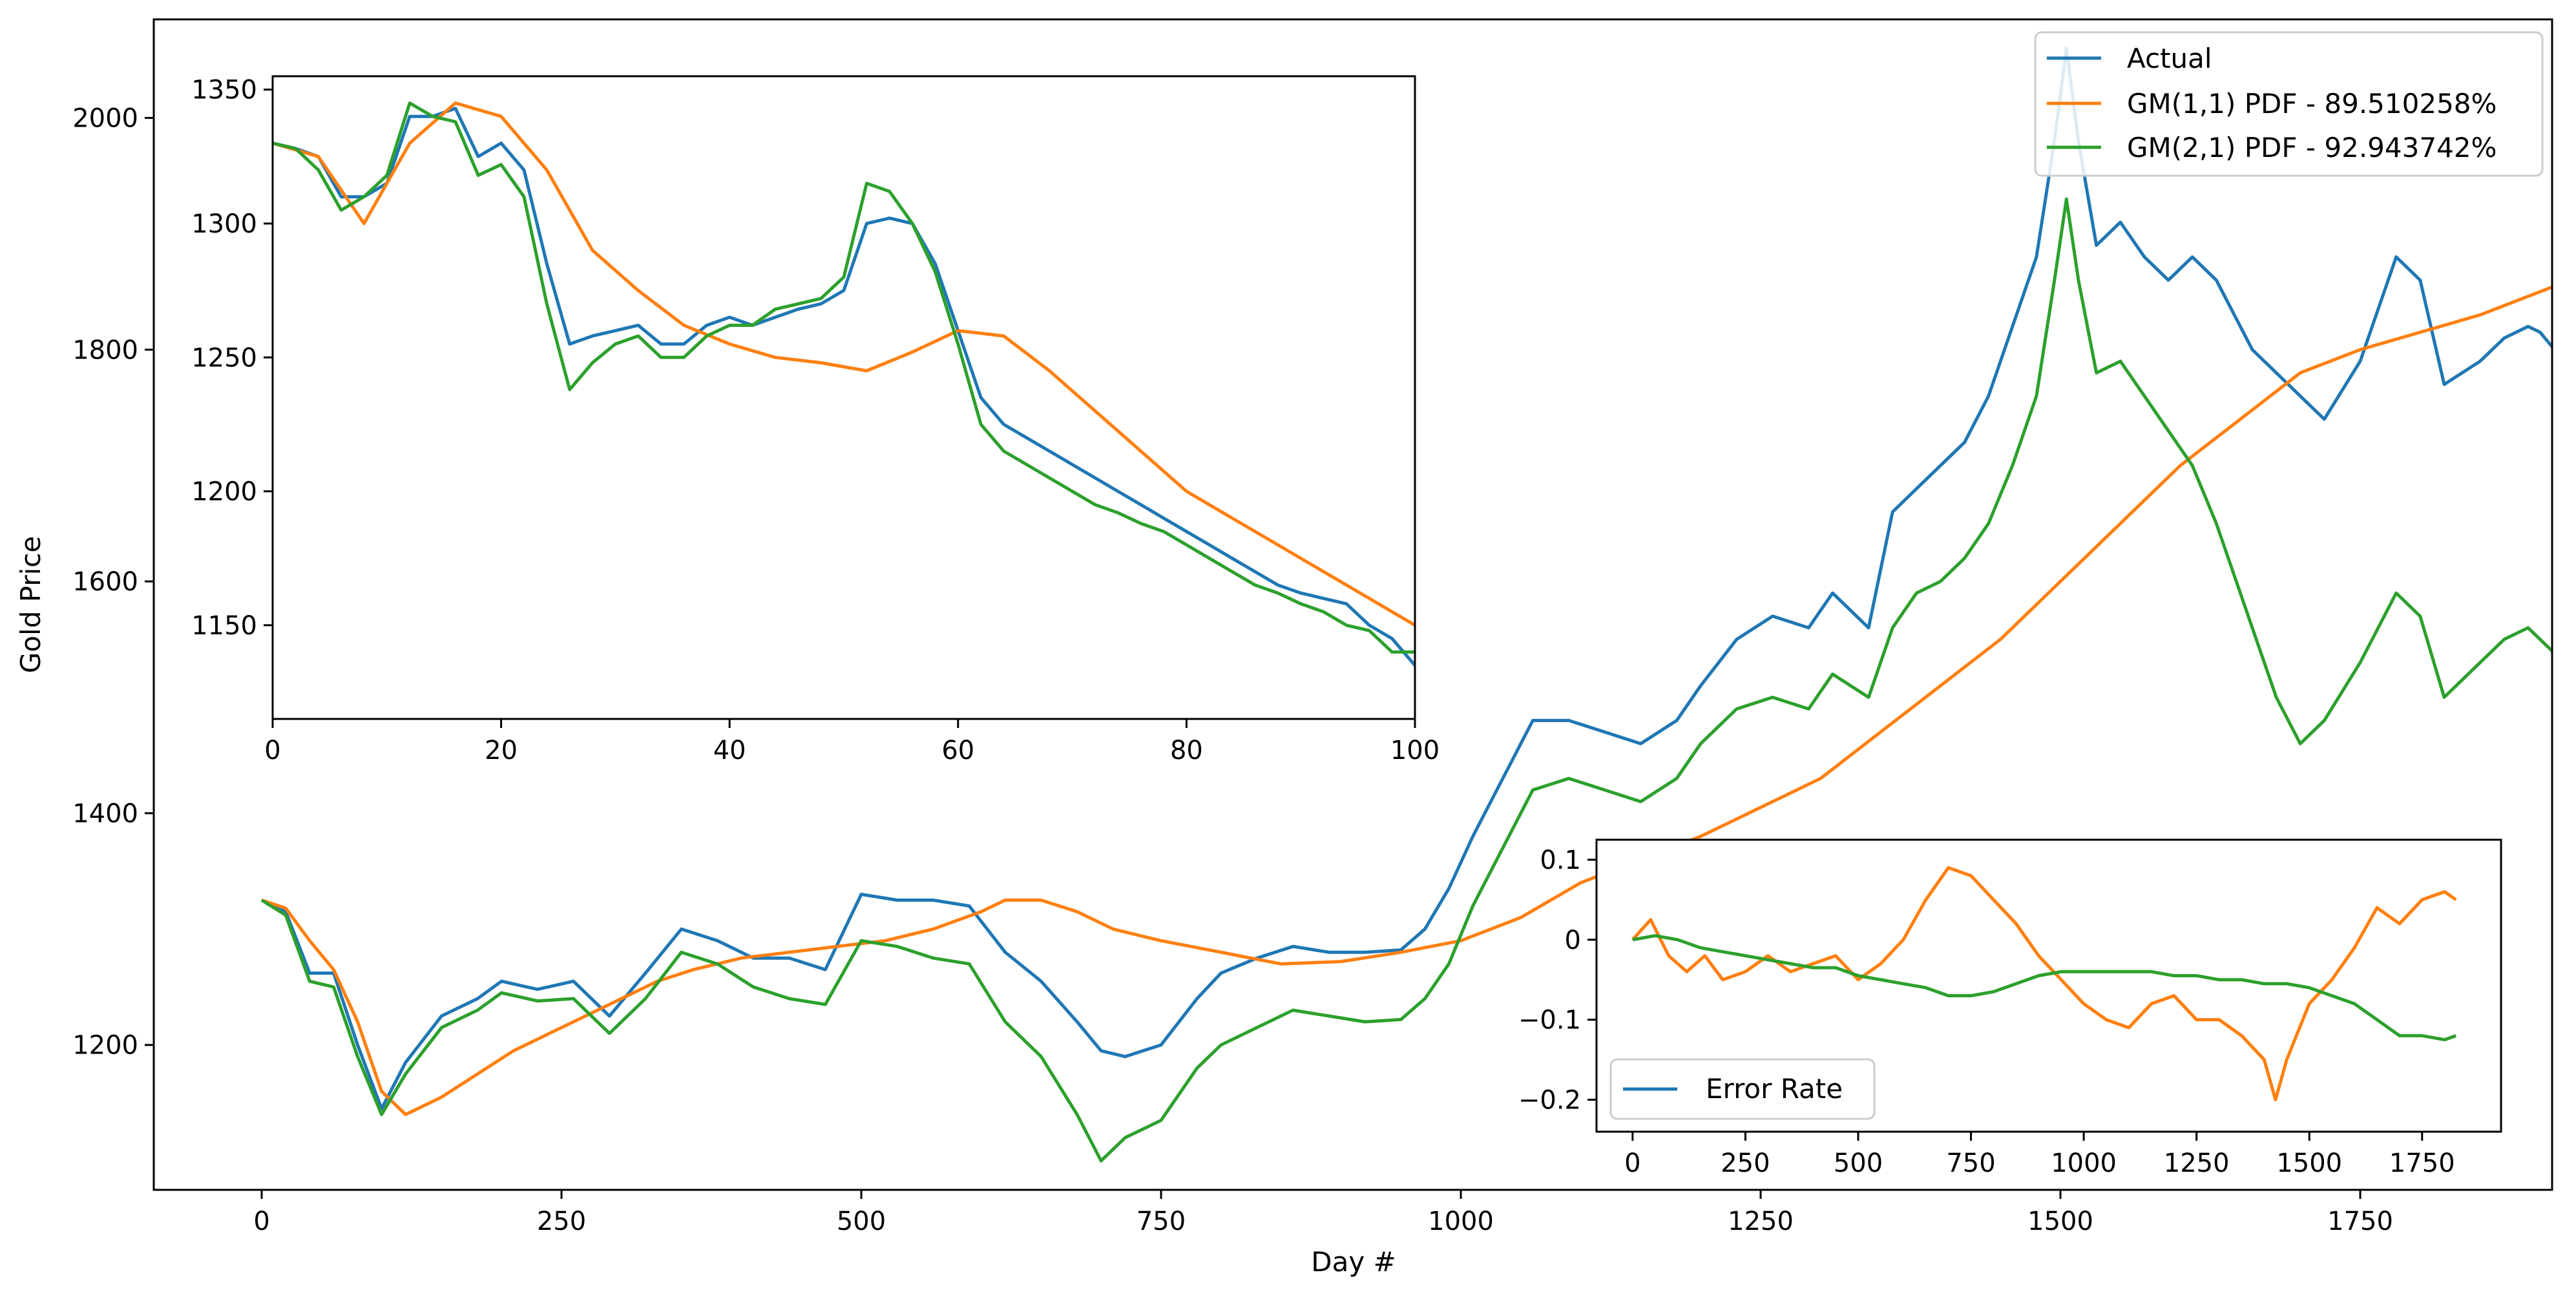 The width and height of the screenshot is (2576, 1299). What do you see at coordinates (861, 1221) in the screenshot?
I see `main-x-tick-label: 500` at bounding box center [861, 1221].